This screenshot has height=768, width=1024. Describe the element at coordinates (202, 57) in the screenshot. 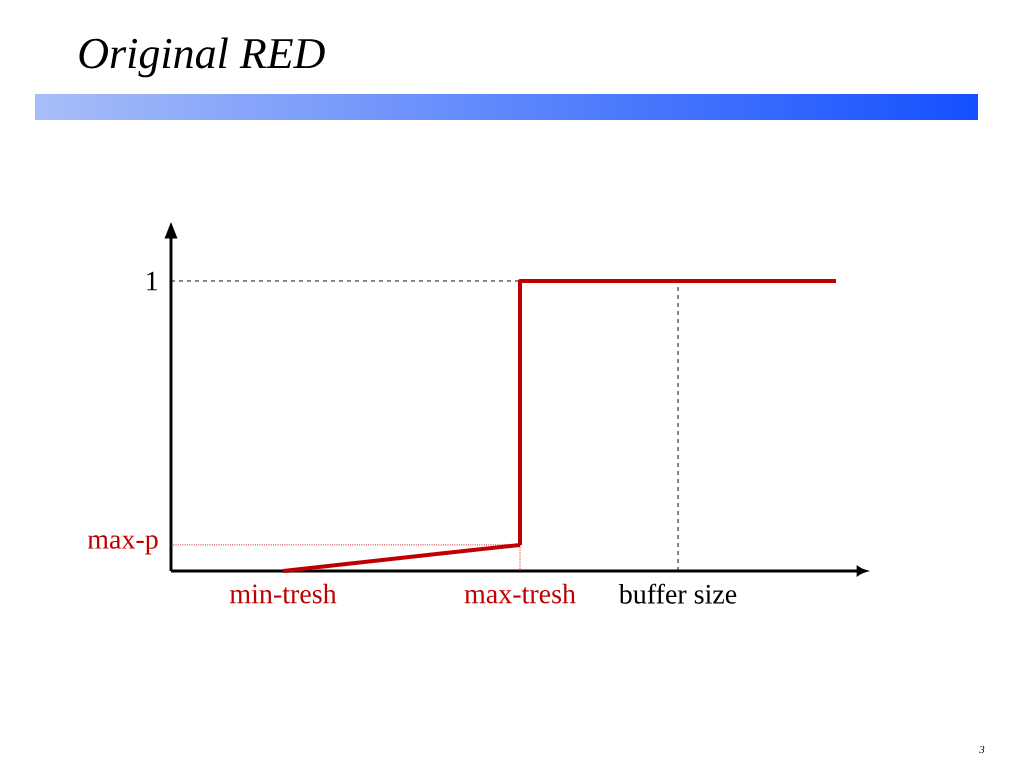

I see `chart-title: Original RED` at that location.